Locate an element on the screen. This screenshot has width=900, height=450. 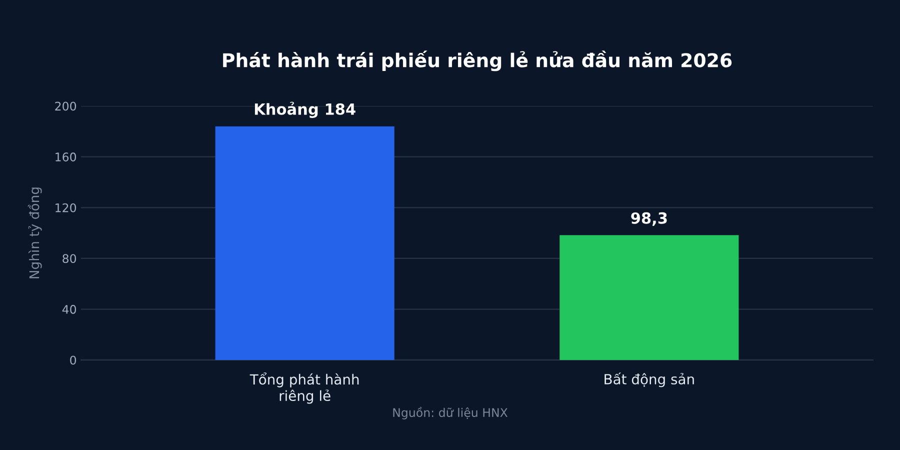
chart-title: Phát hành trái phiếu riêng lẻ nửa đầu năm 2026 is located at coordinates (477, 61).